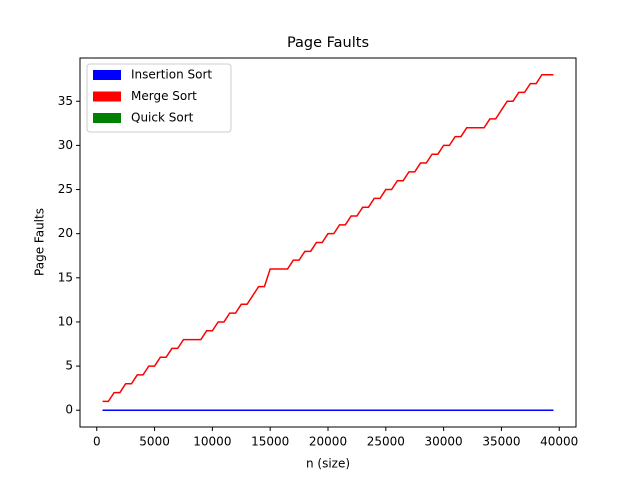  I want to click on y-tick-label: 30, so click(65, 145).